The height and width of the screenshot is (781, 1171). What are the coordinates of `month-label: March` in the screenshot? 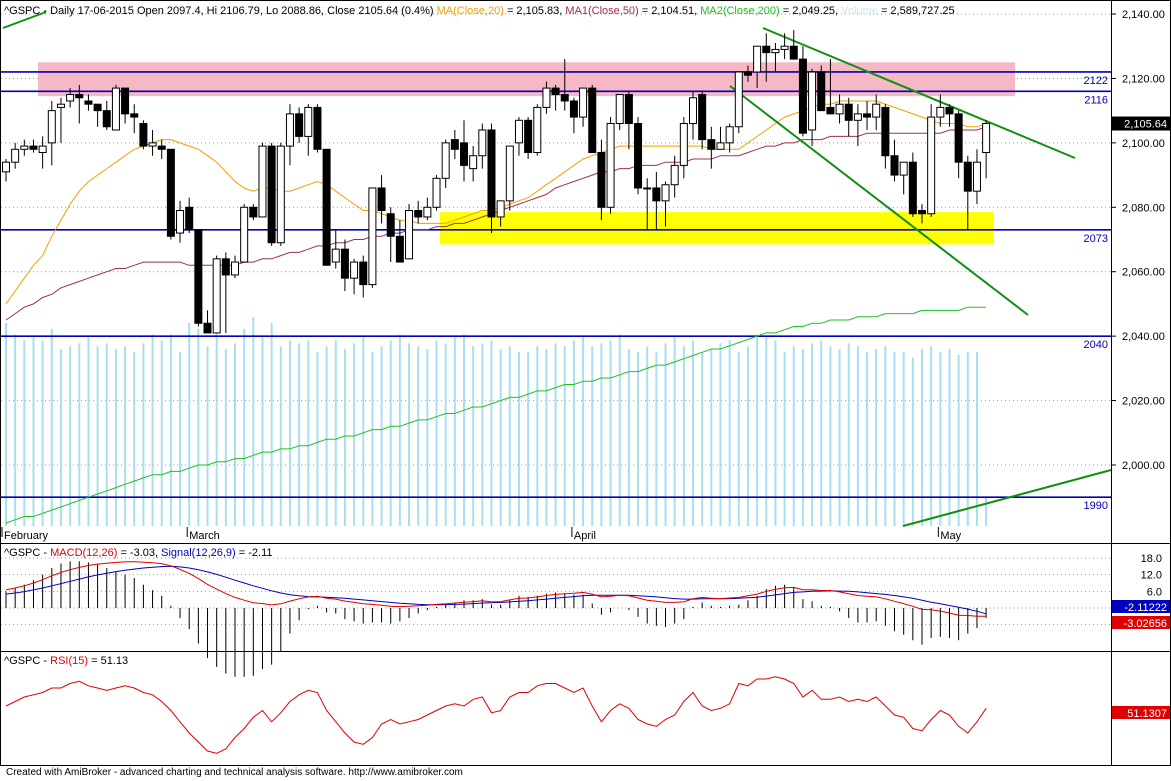 It's located at (204, 536).